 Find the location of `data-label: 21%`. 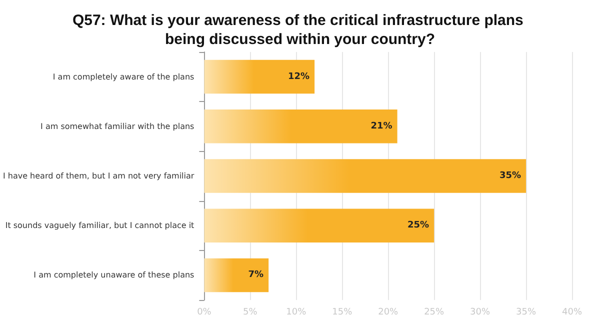

data-label: 21% is located at coordinates (381, 126).